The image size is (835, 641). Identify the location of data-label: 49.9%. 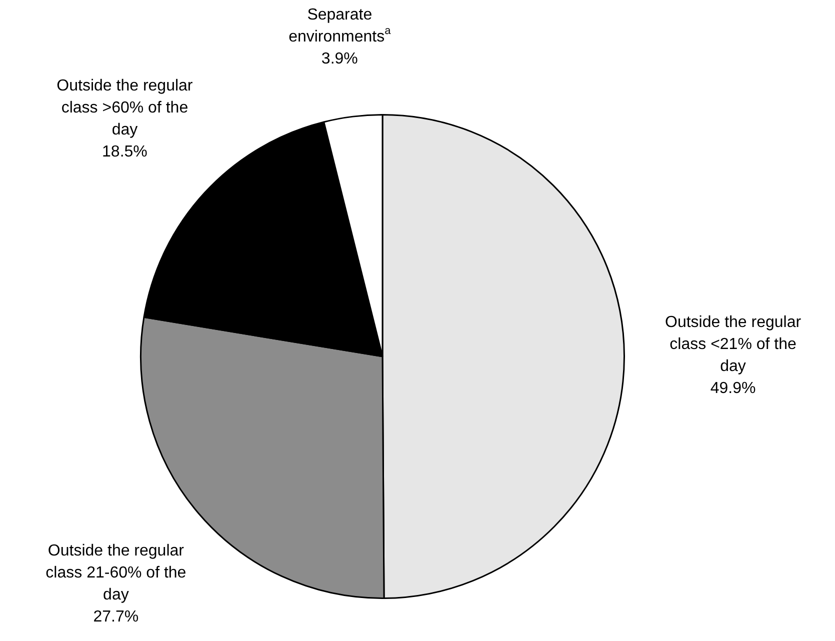
(733, 388).